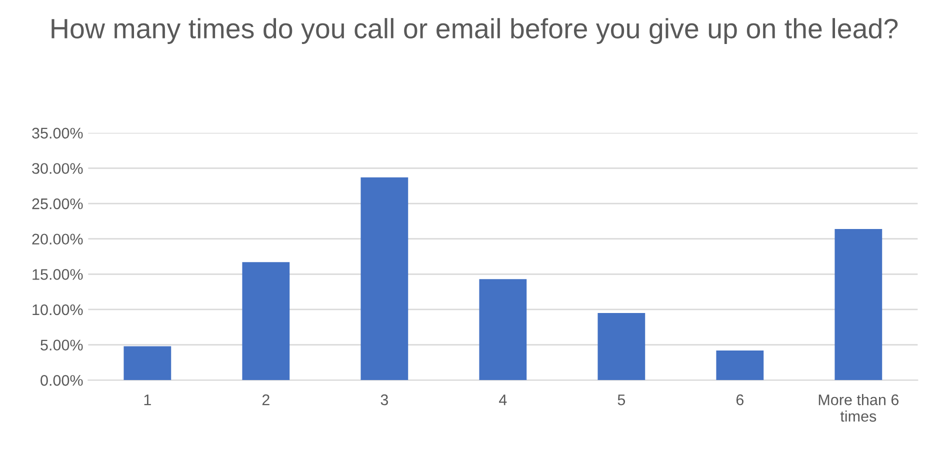 This screenshot has height=452, width=948. I want to click on y-tick-label: 15.00%, so click(57, 274).